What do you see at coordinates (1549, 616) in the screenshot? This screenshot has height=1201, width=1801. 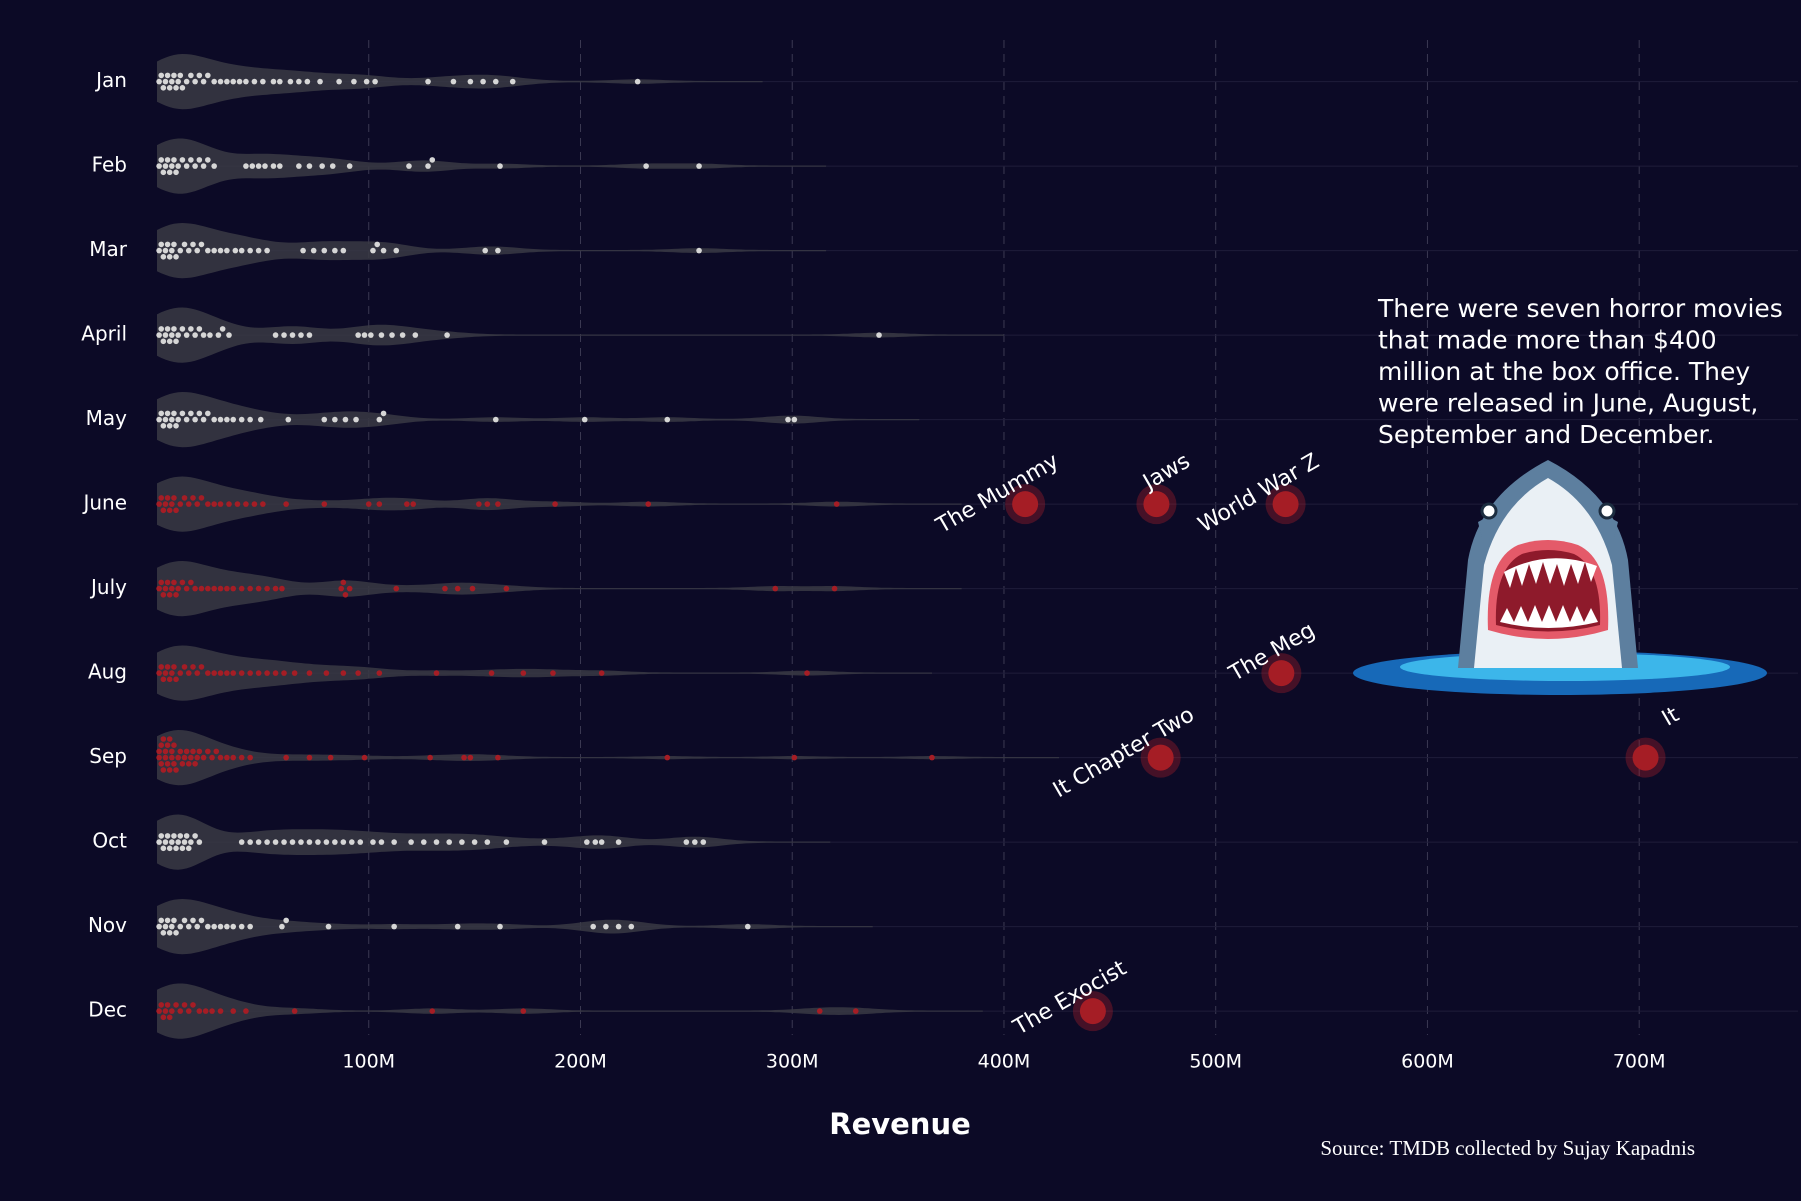 I see `shark-lower-teeth` at bounding box center [1549, 616].